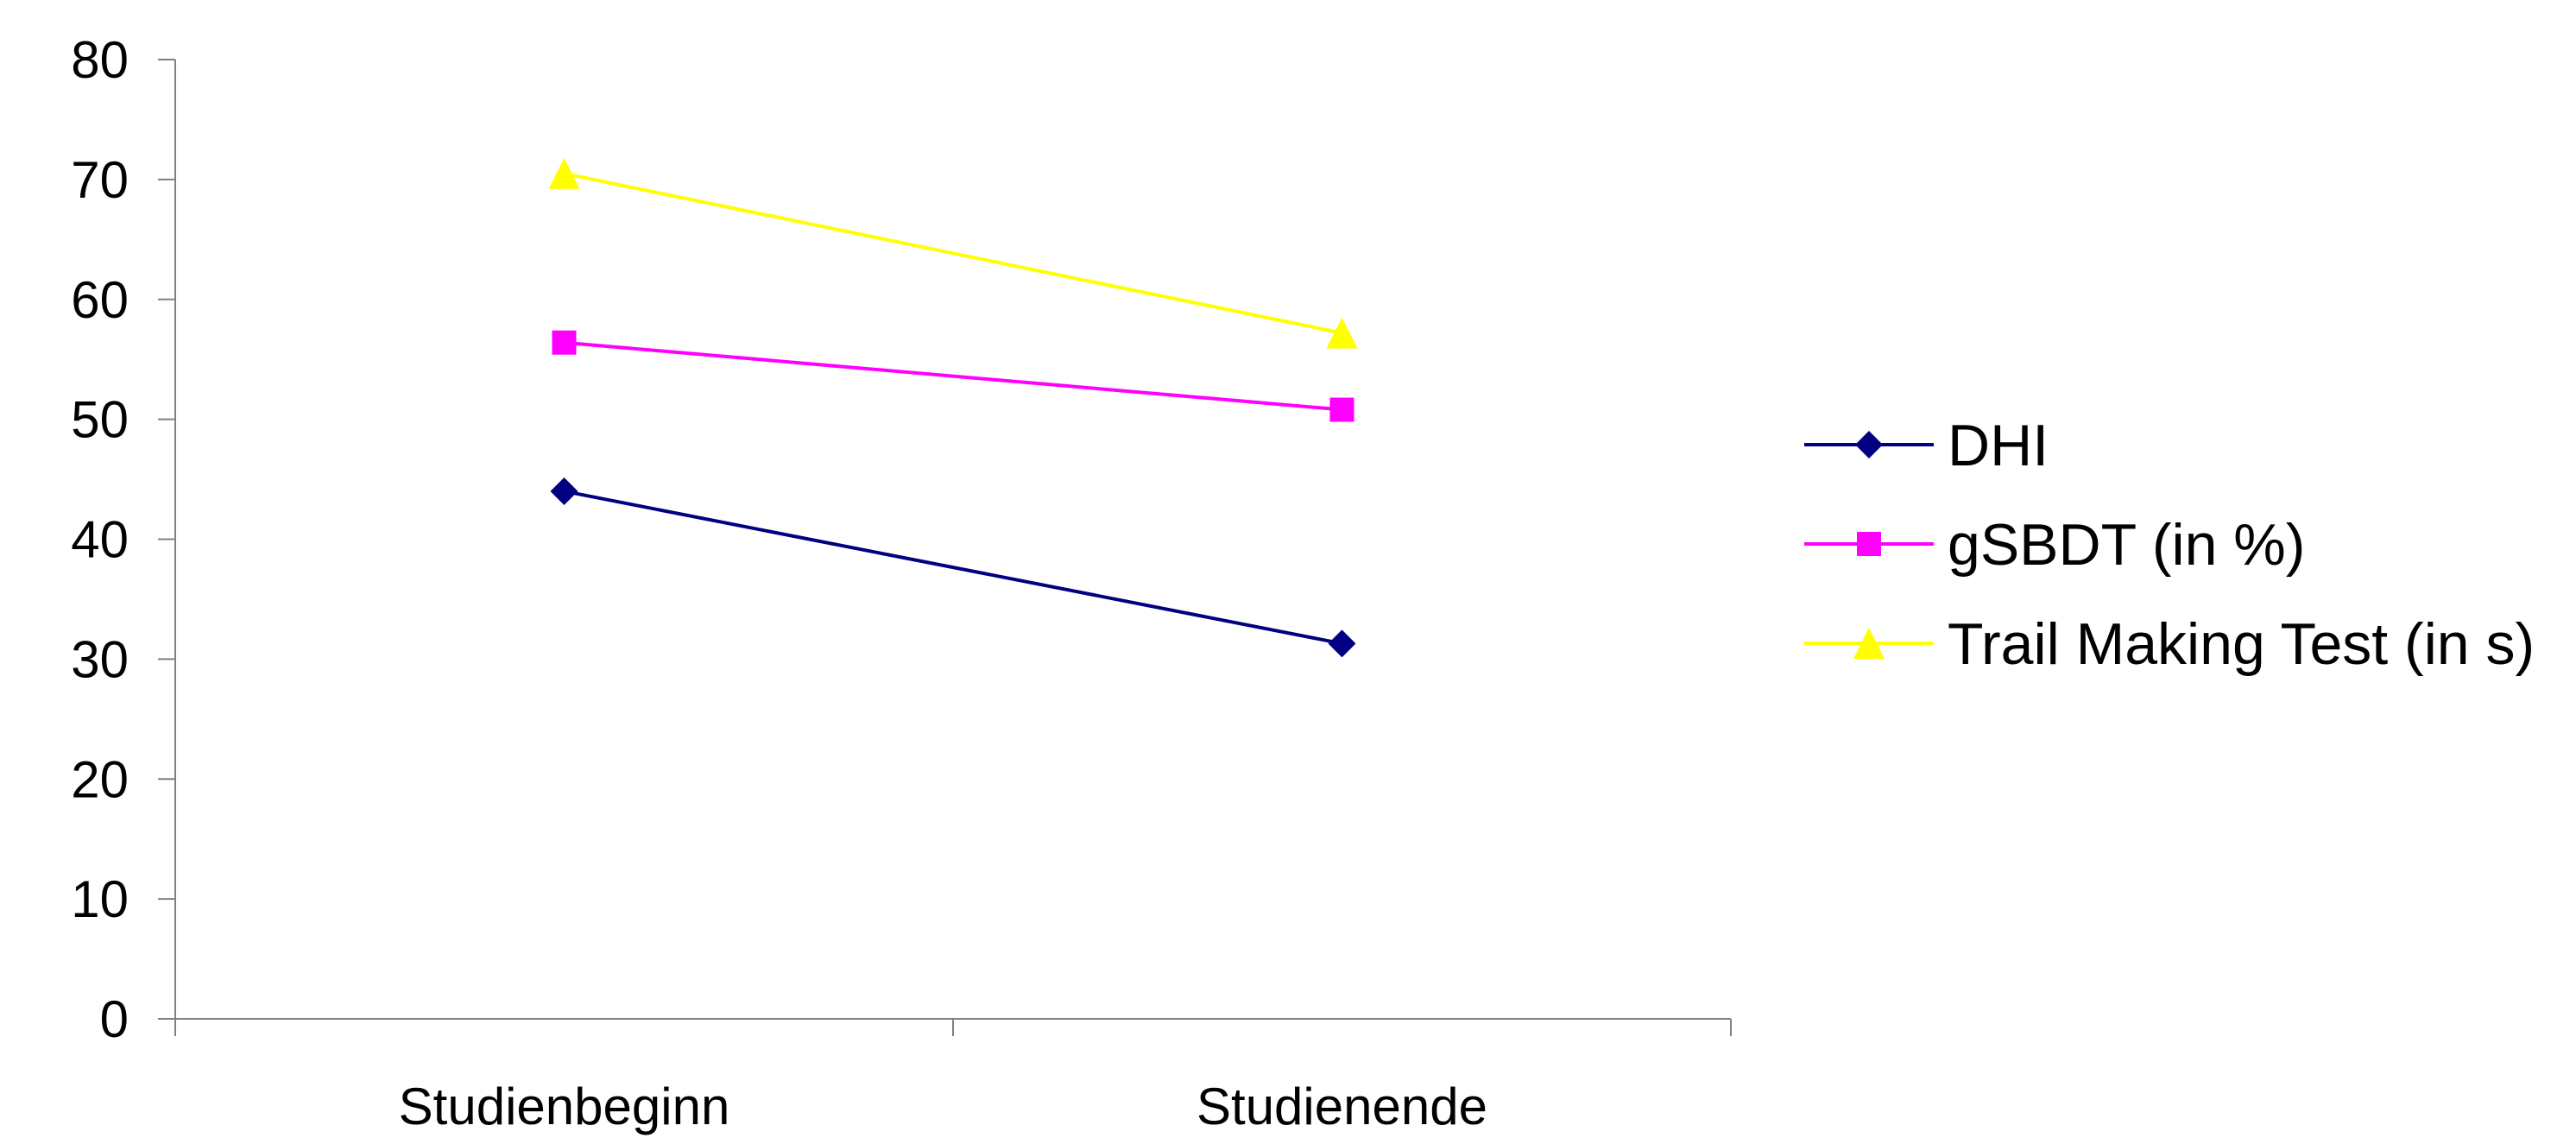  Describe the element at coordinates (100, 779) in the screenshot. I see `y-tick-label: 20` at that location.